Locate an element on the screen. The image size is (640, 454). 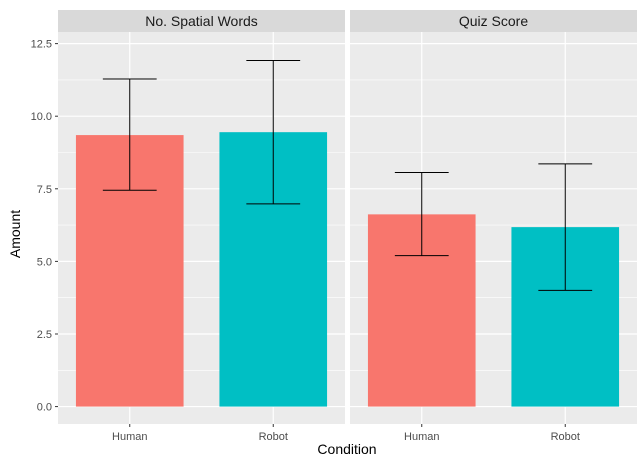
y-tick-label: 5.0 is located at coordinates (44, 262).